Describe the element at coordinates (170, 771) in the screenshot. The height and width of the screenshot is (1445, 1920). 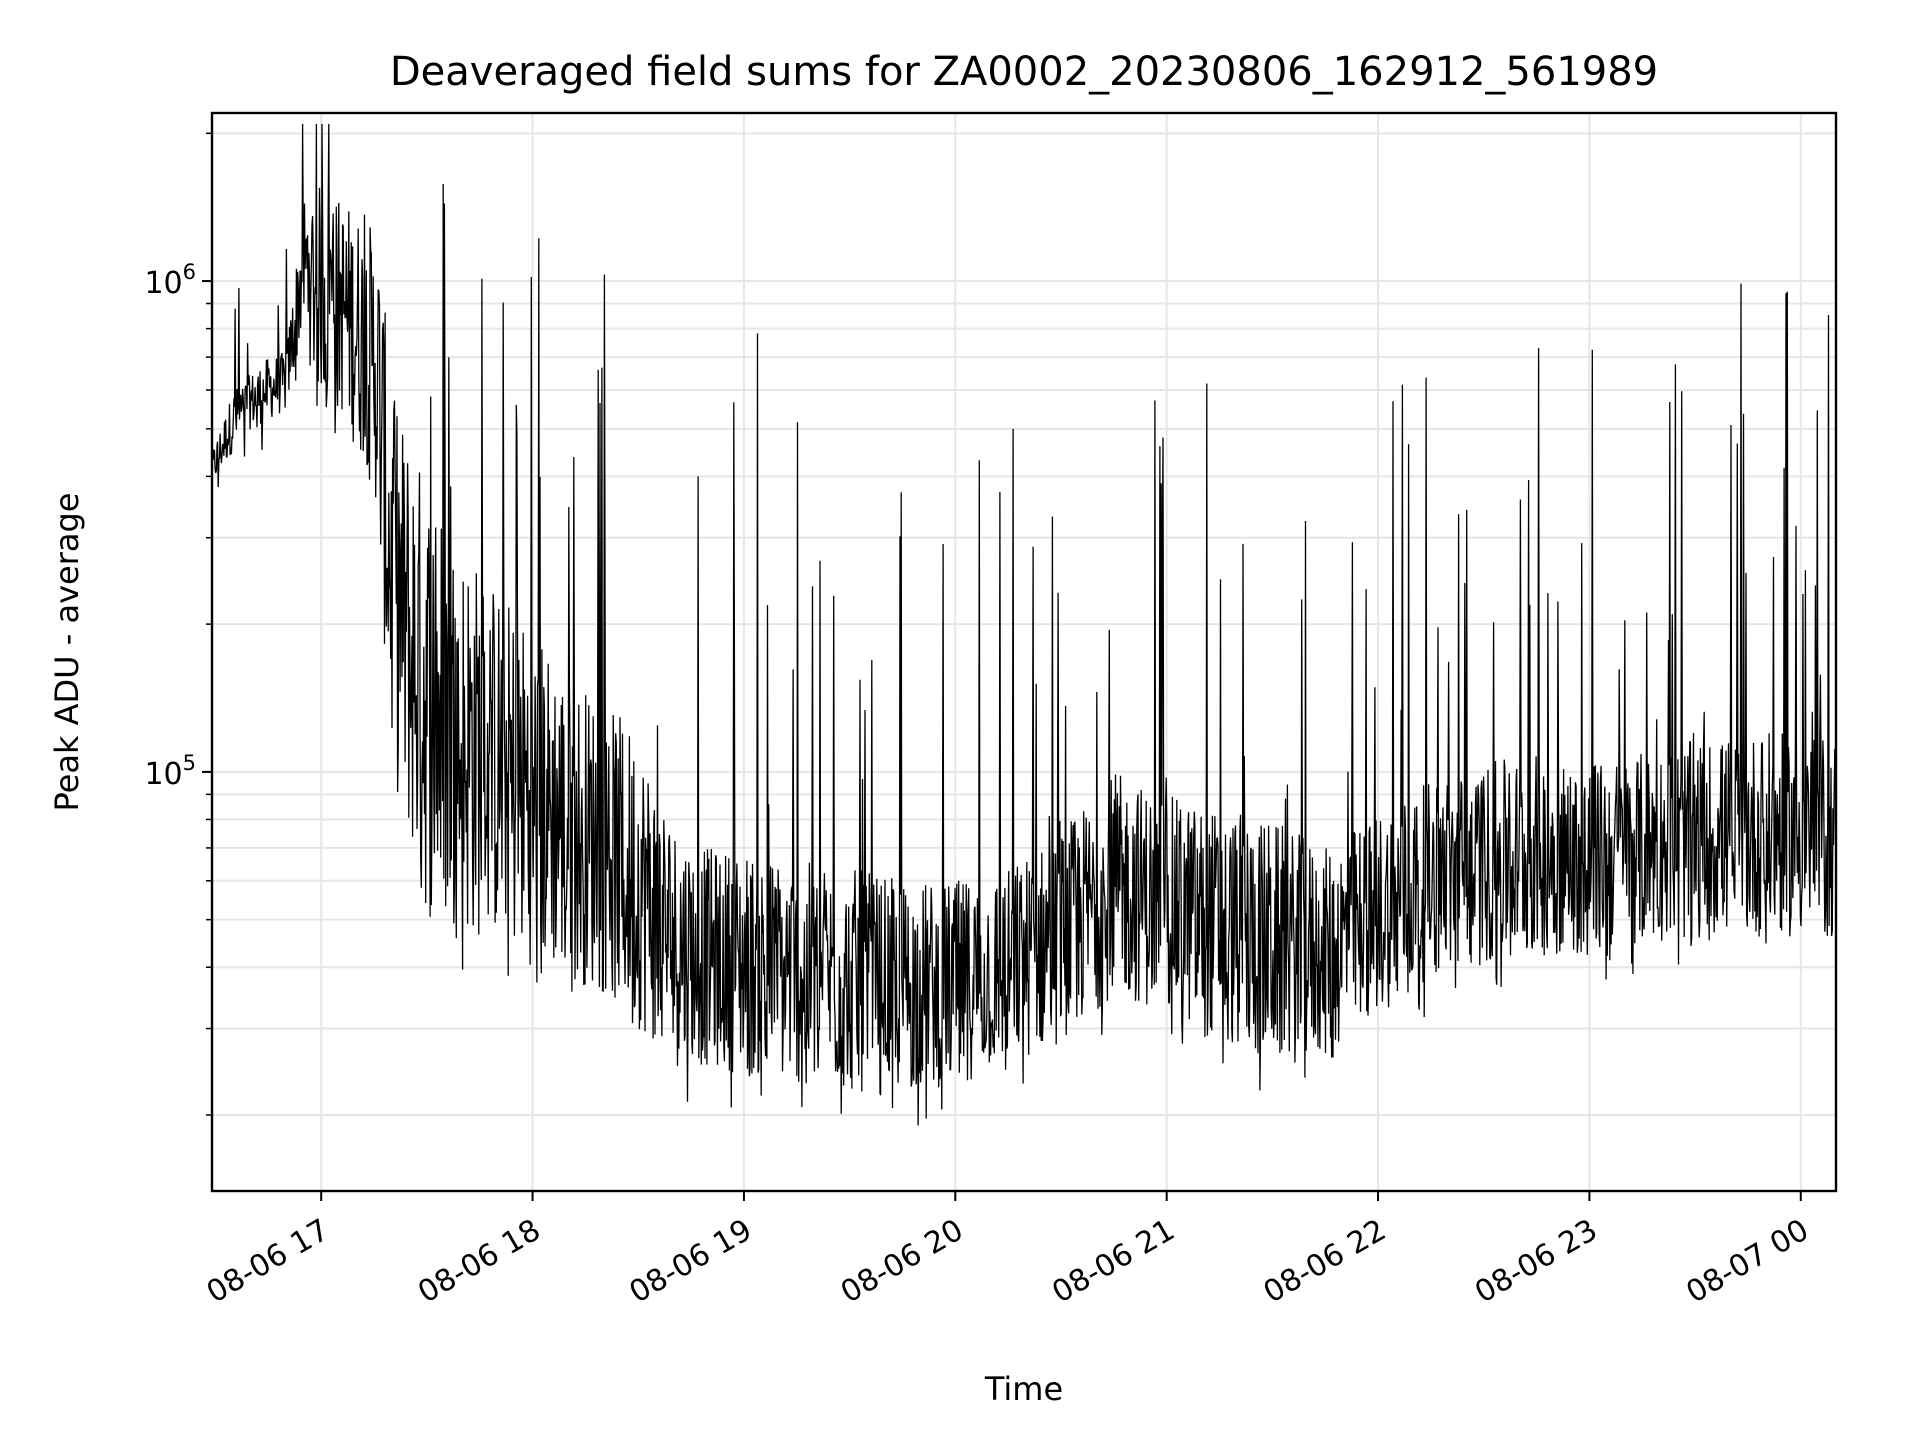
I see `y-tick-label: 10⁵` at that location.